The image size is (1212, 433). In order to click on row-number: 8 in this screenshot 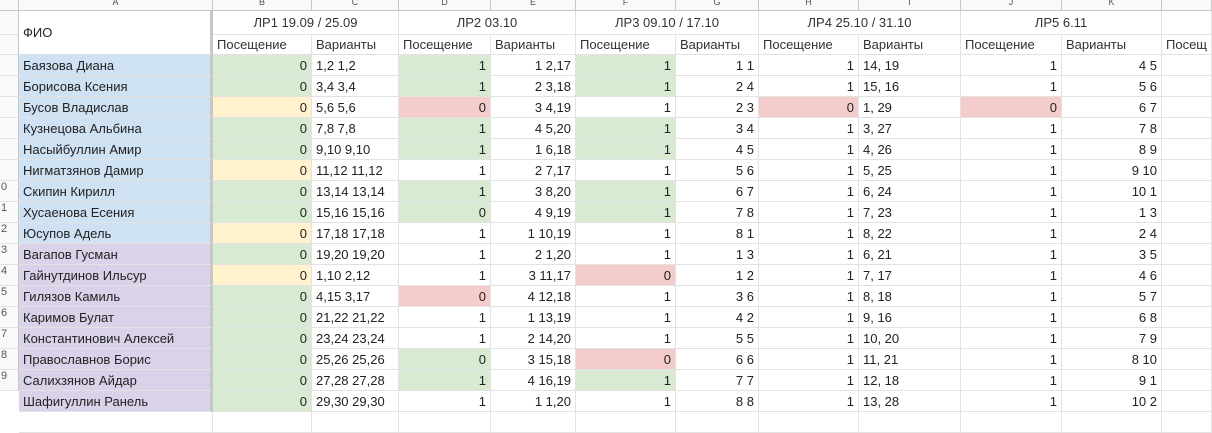, I will do `click(9, 359)`.